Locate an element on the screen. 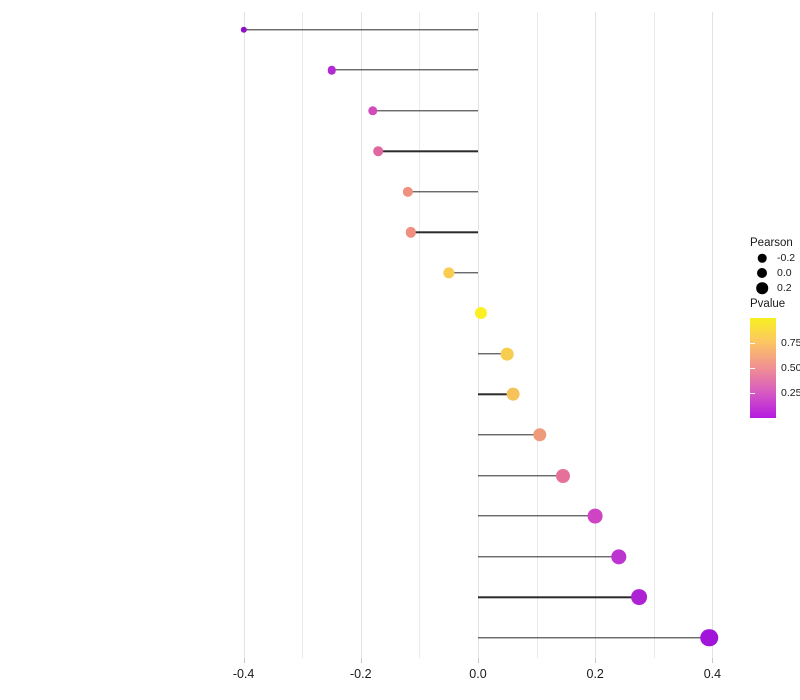 The image size is (800, 700). size-legend-label: -0.2 is located at coordinates (786, 258).